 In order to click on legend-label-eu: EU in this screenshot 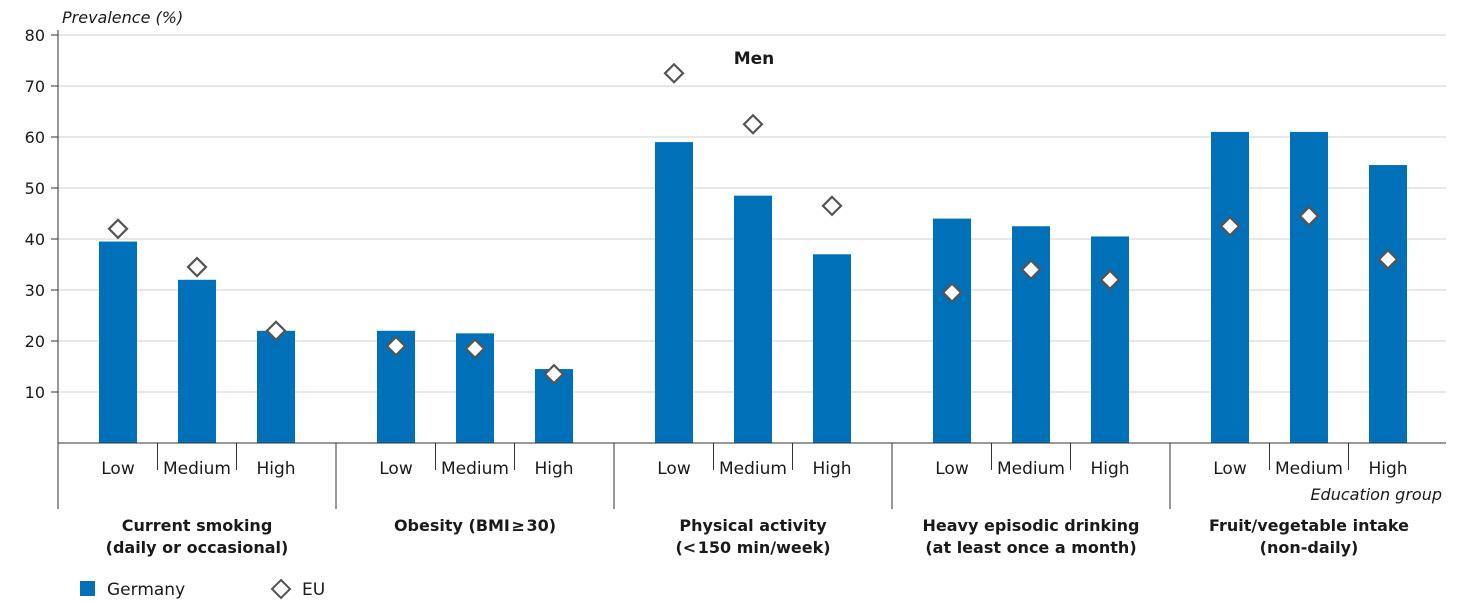, I will do `click(313, 590)`.